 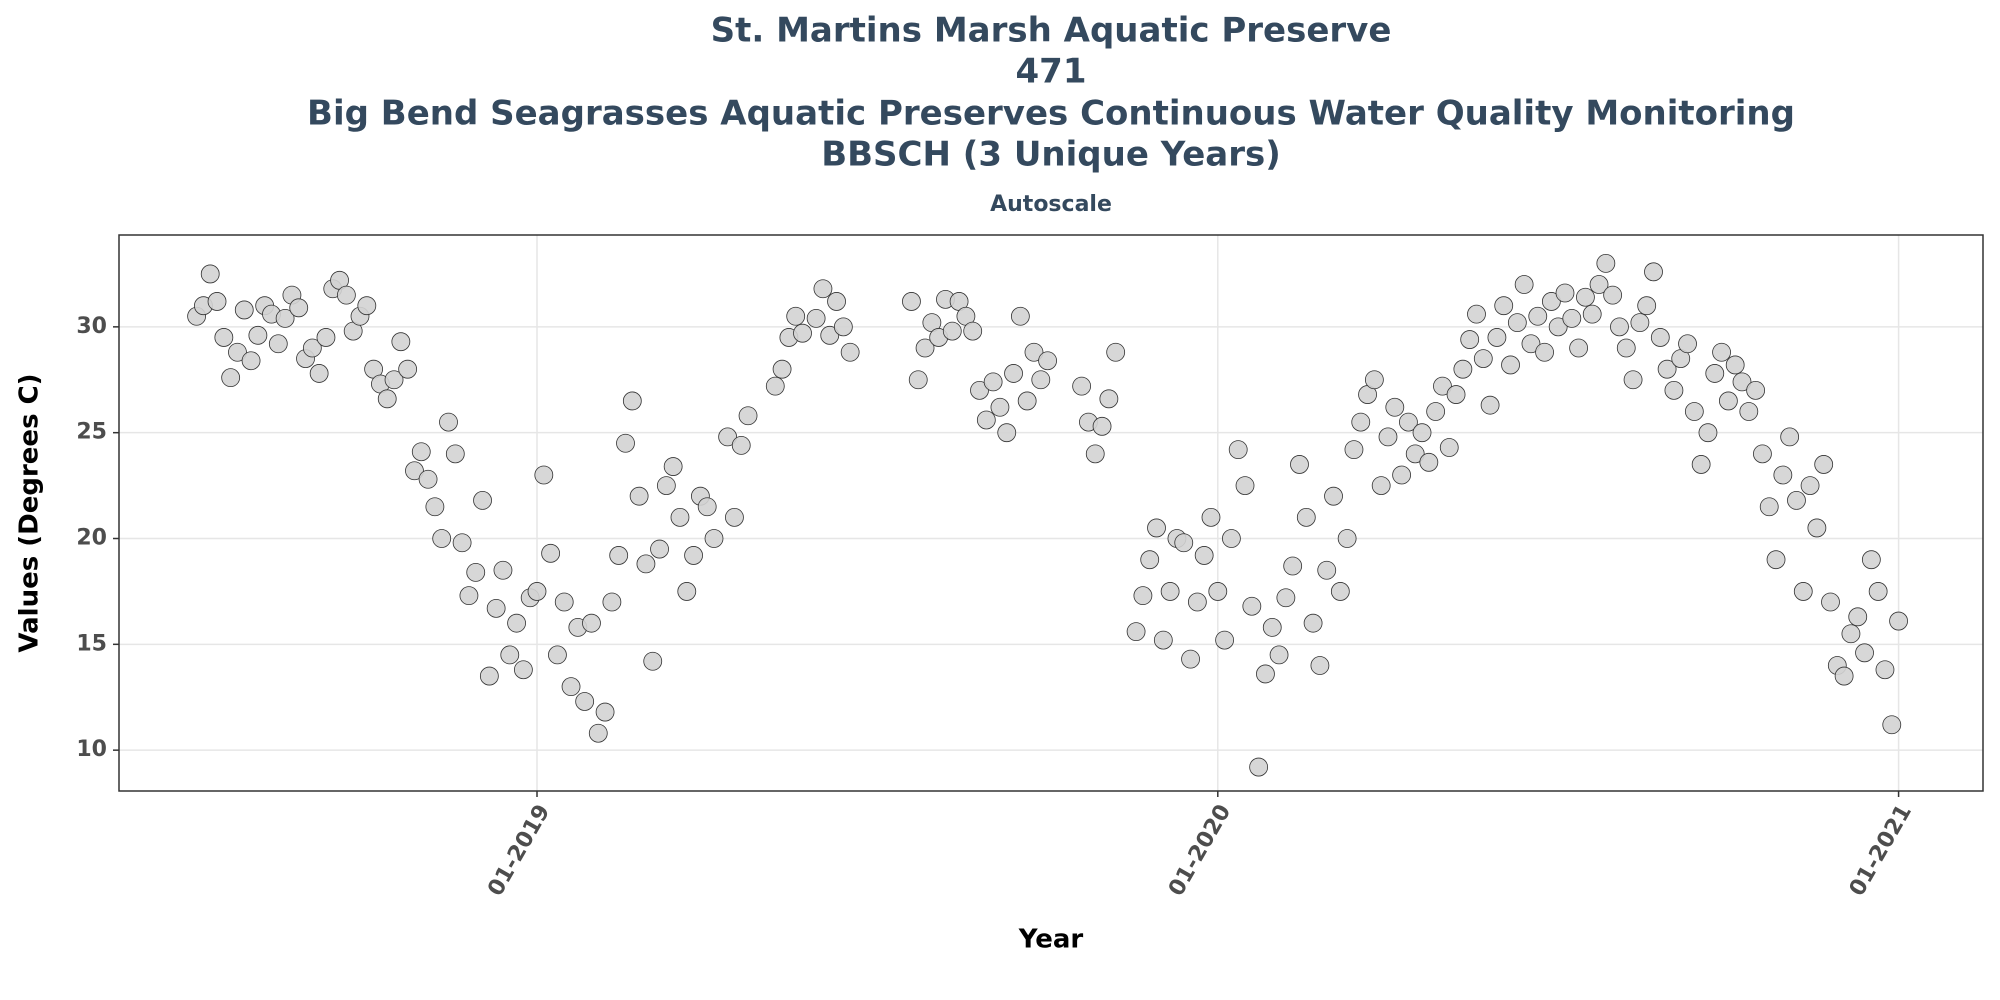 What do you see at coordinates (1051, 31) in the screenshot?
I see `chart-title: St. Martins Marsh Aquatic Preserve` at bounding box center [1051, 31].